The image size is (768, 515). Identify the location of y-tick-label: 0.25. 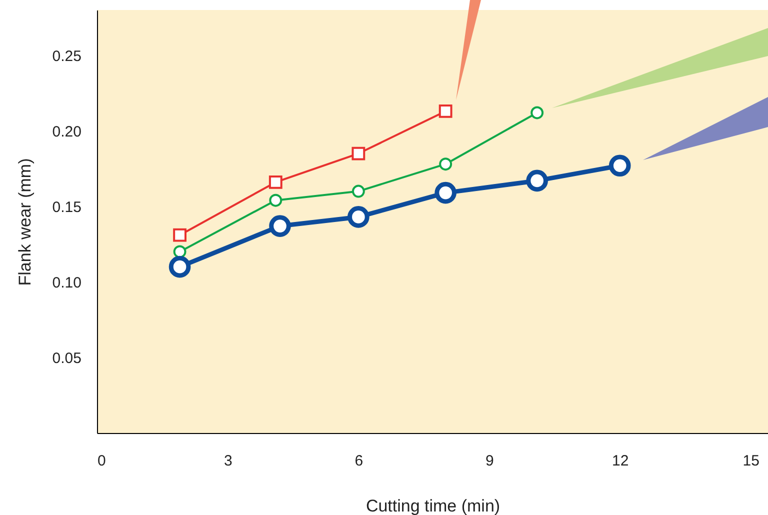
(67, 56).